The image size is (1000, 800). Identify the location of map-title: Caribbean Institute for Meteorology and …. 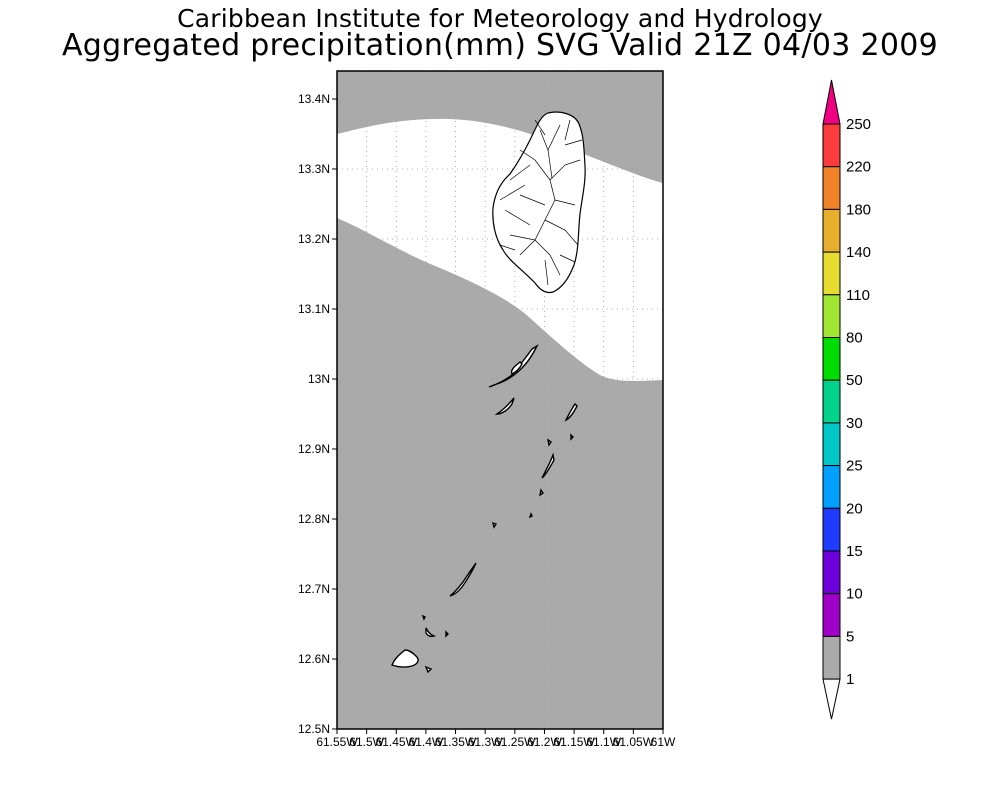
(500, 18).